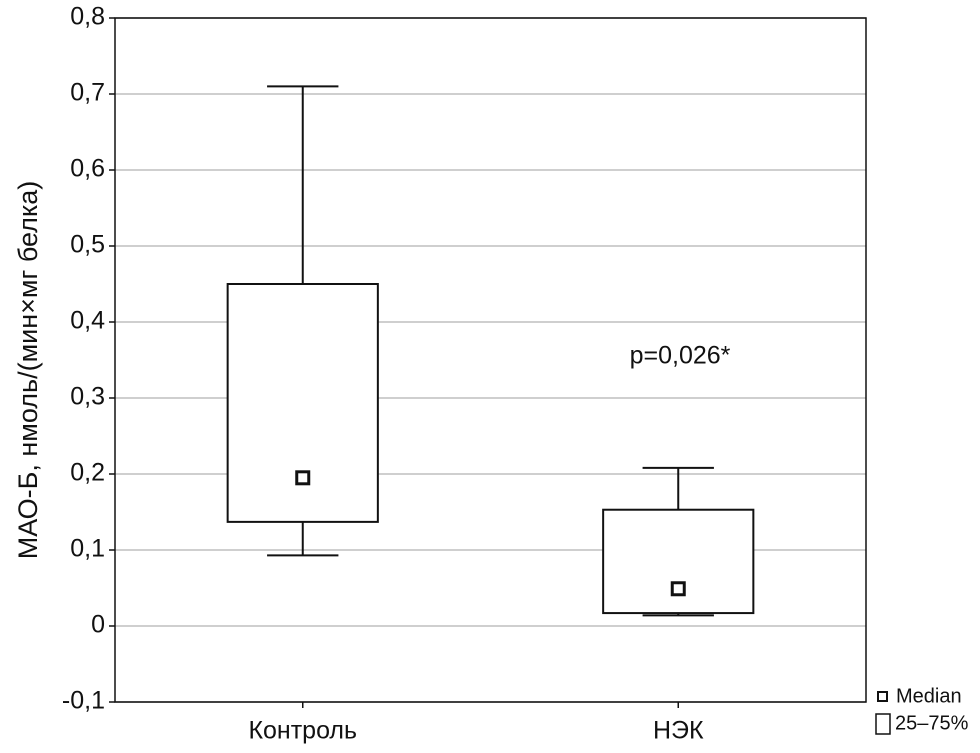 The image size is (980, 753). I want to click on x-tick-label: НЭК, so click(678, 731).